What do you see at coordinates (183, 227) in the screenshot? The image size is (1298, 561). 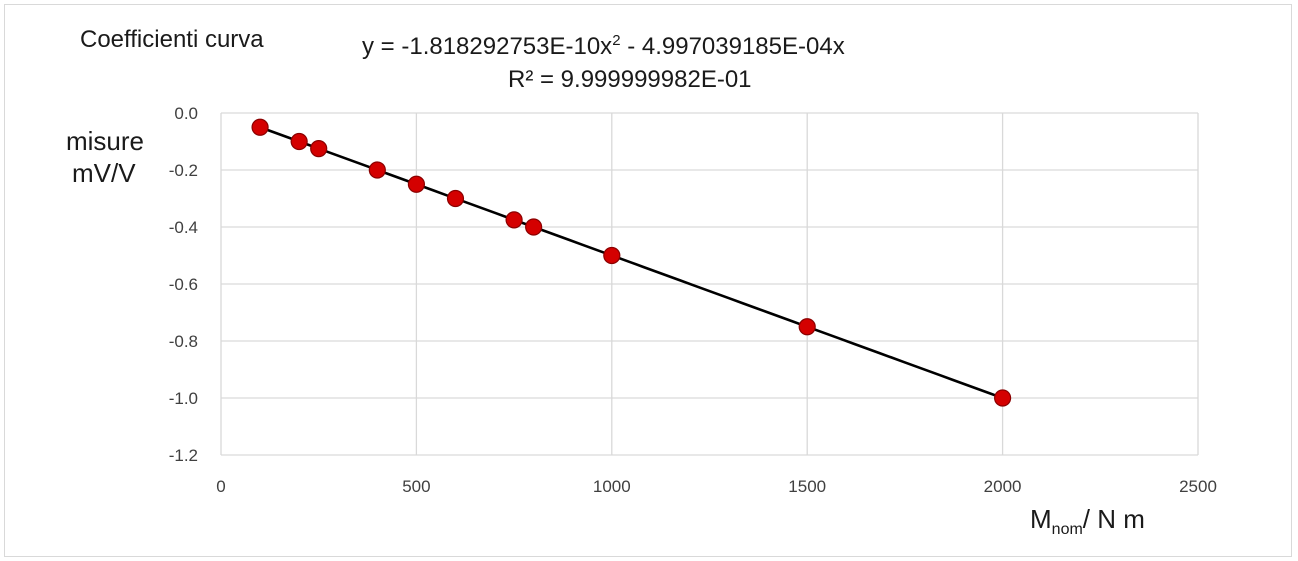 I see `y-tick-label: -0.4` at bounding box center [183, 227].